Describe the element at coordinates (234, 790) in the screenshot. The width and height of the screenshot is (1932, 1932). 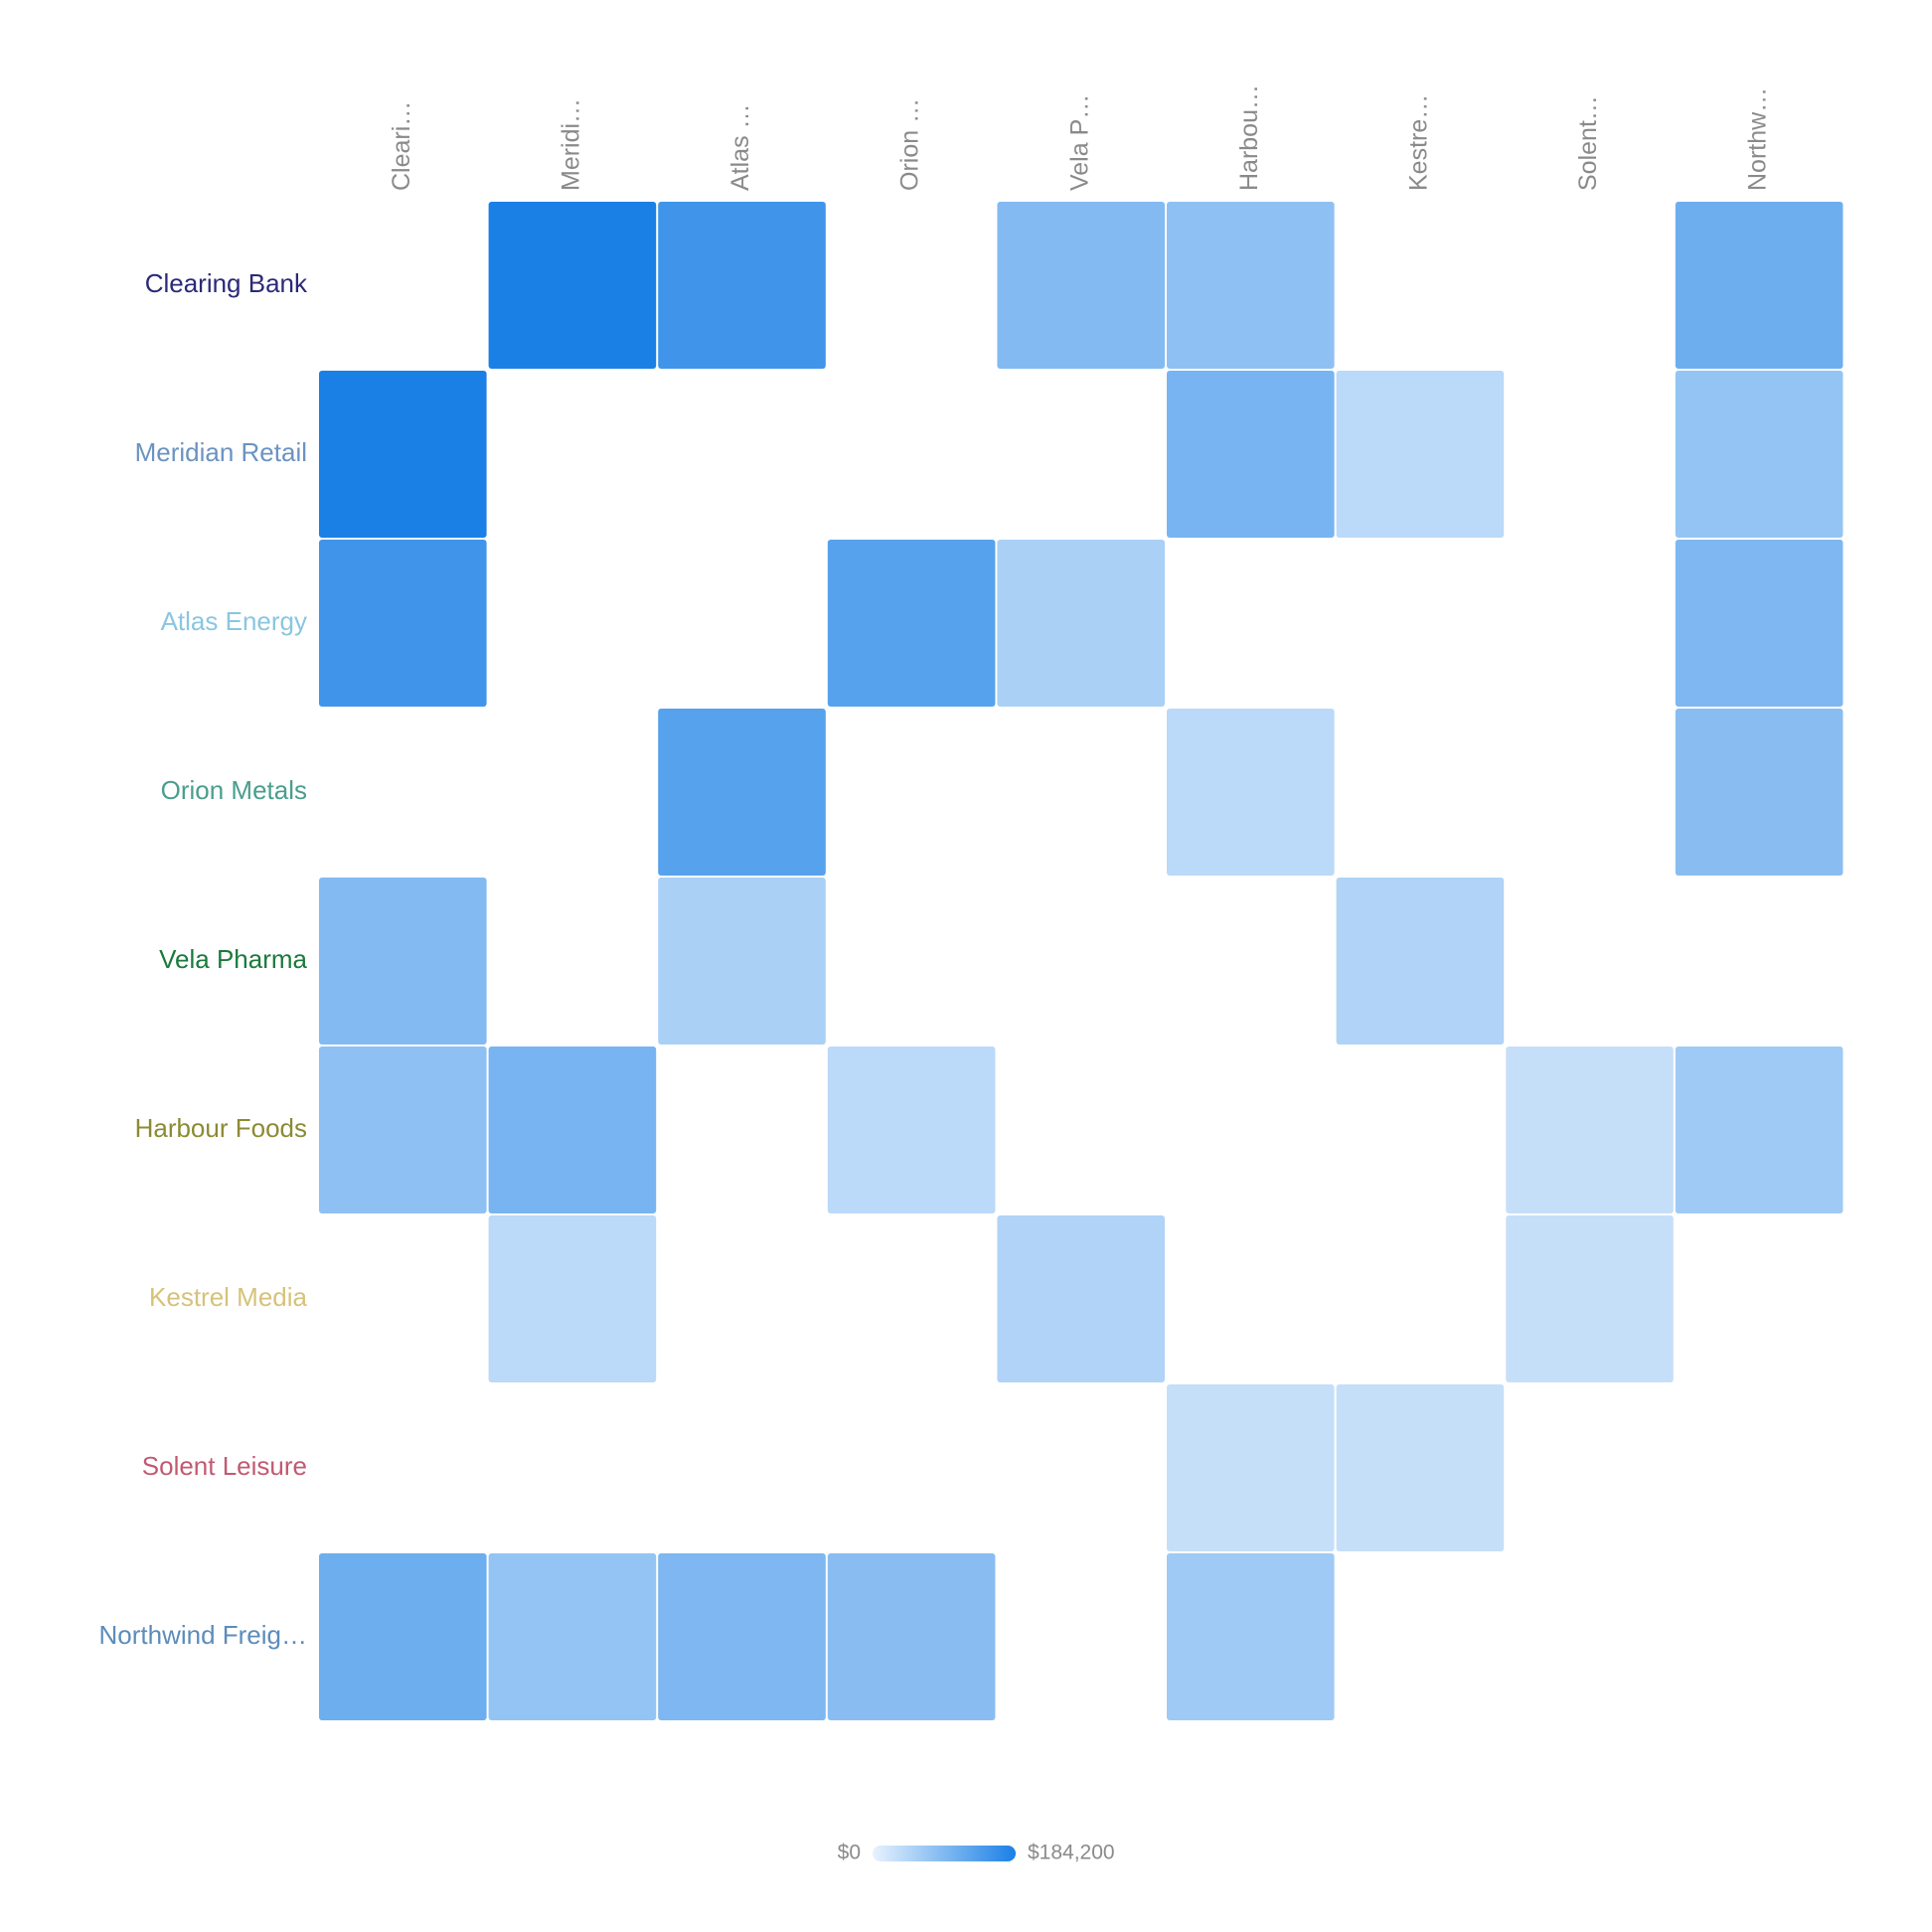
I see `row-label: Orion Metals` at that location.